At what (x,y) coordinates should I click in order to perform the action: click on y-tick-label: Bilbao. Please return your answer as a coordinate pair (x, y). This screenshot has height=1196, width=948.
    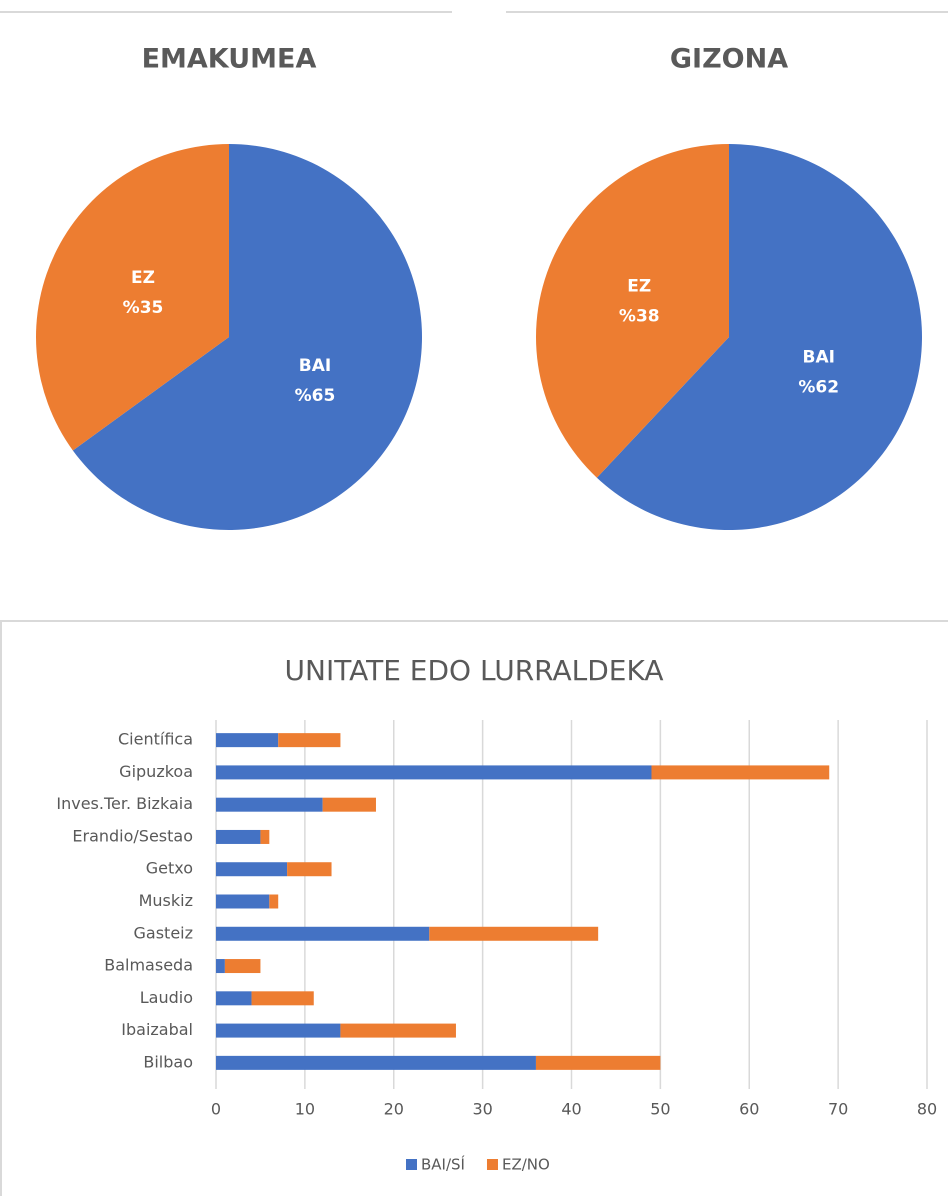
    Looking at the image, I should click on (168, 1061).